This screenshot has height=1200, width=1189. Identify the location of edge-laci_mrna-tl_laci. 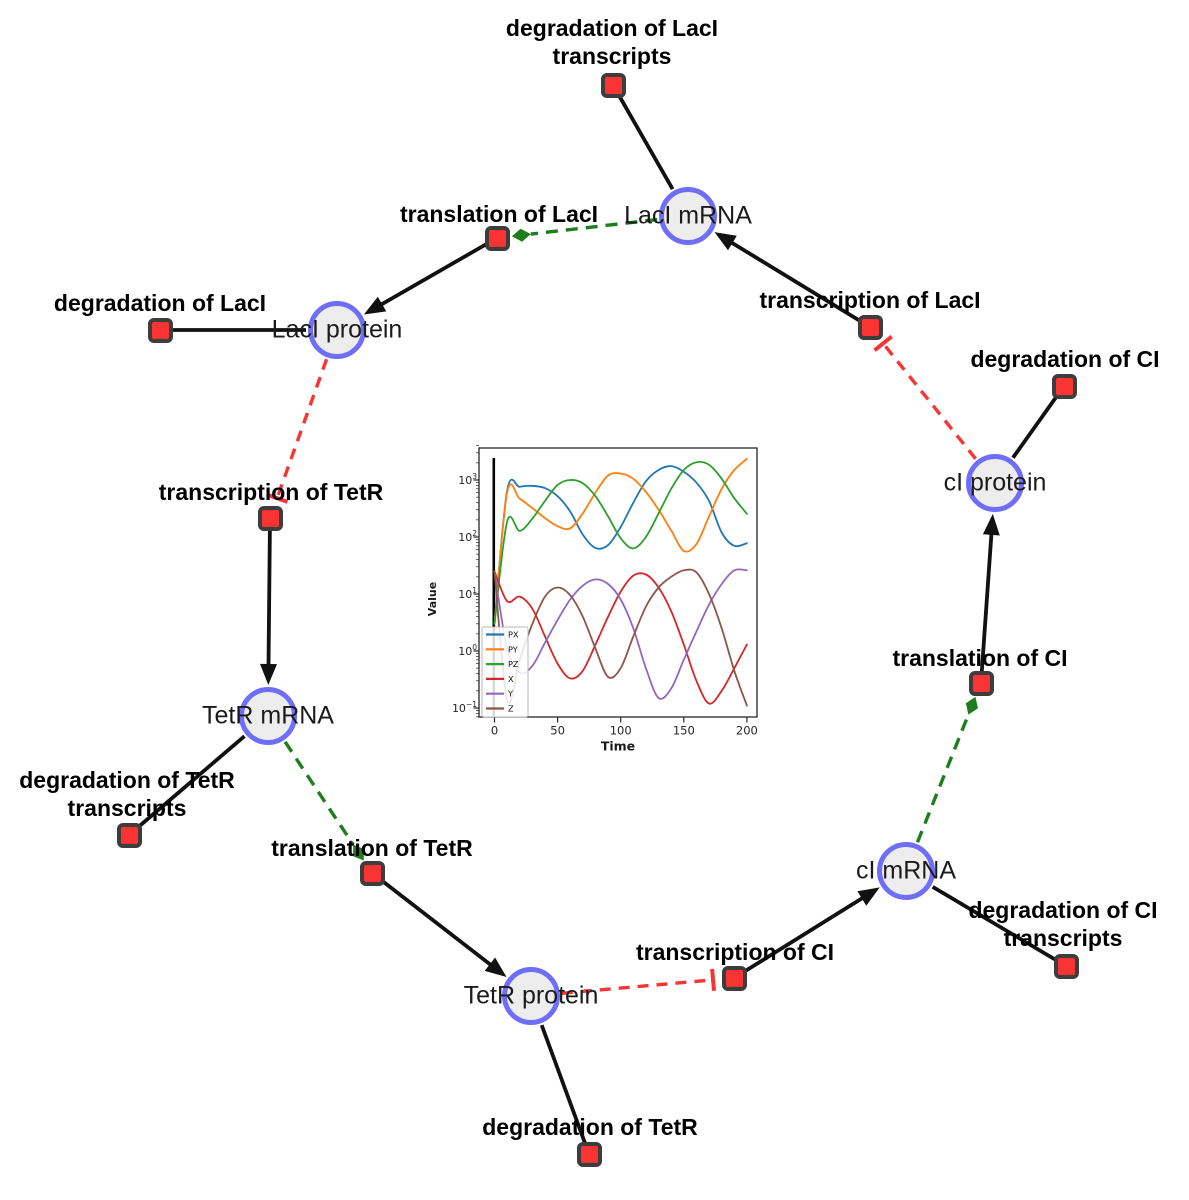
(584, 229).